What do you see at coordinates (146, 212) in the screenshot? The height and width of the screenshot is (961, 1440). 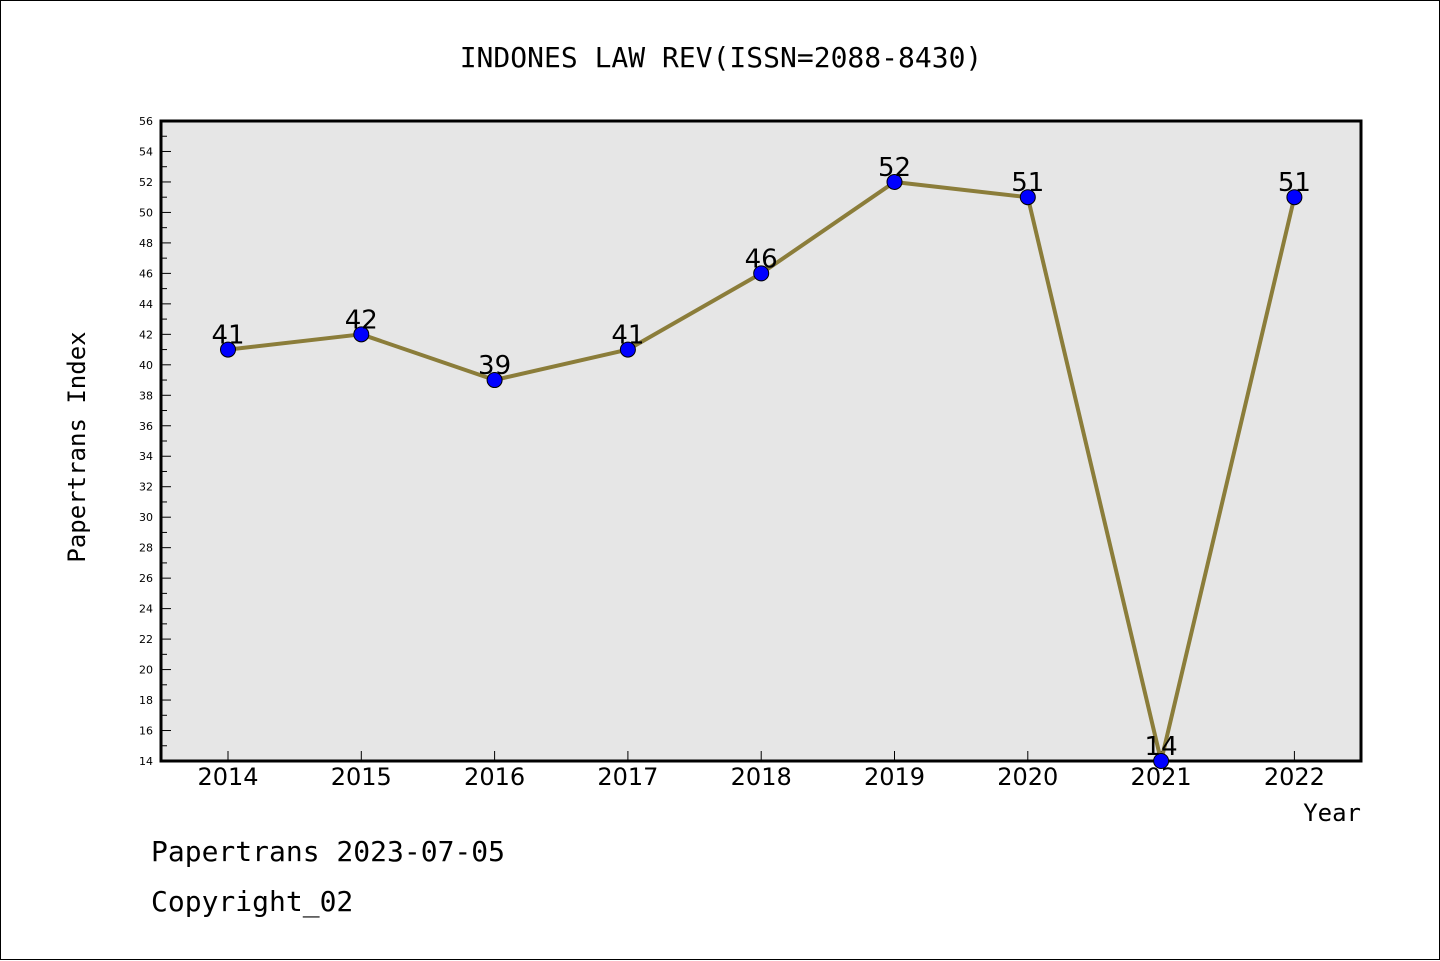 I see `y-tick-label: 50` at bounding box center [146, 212].